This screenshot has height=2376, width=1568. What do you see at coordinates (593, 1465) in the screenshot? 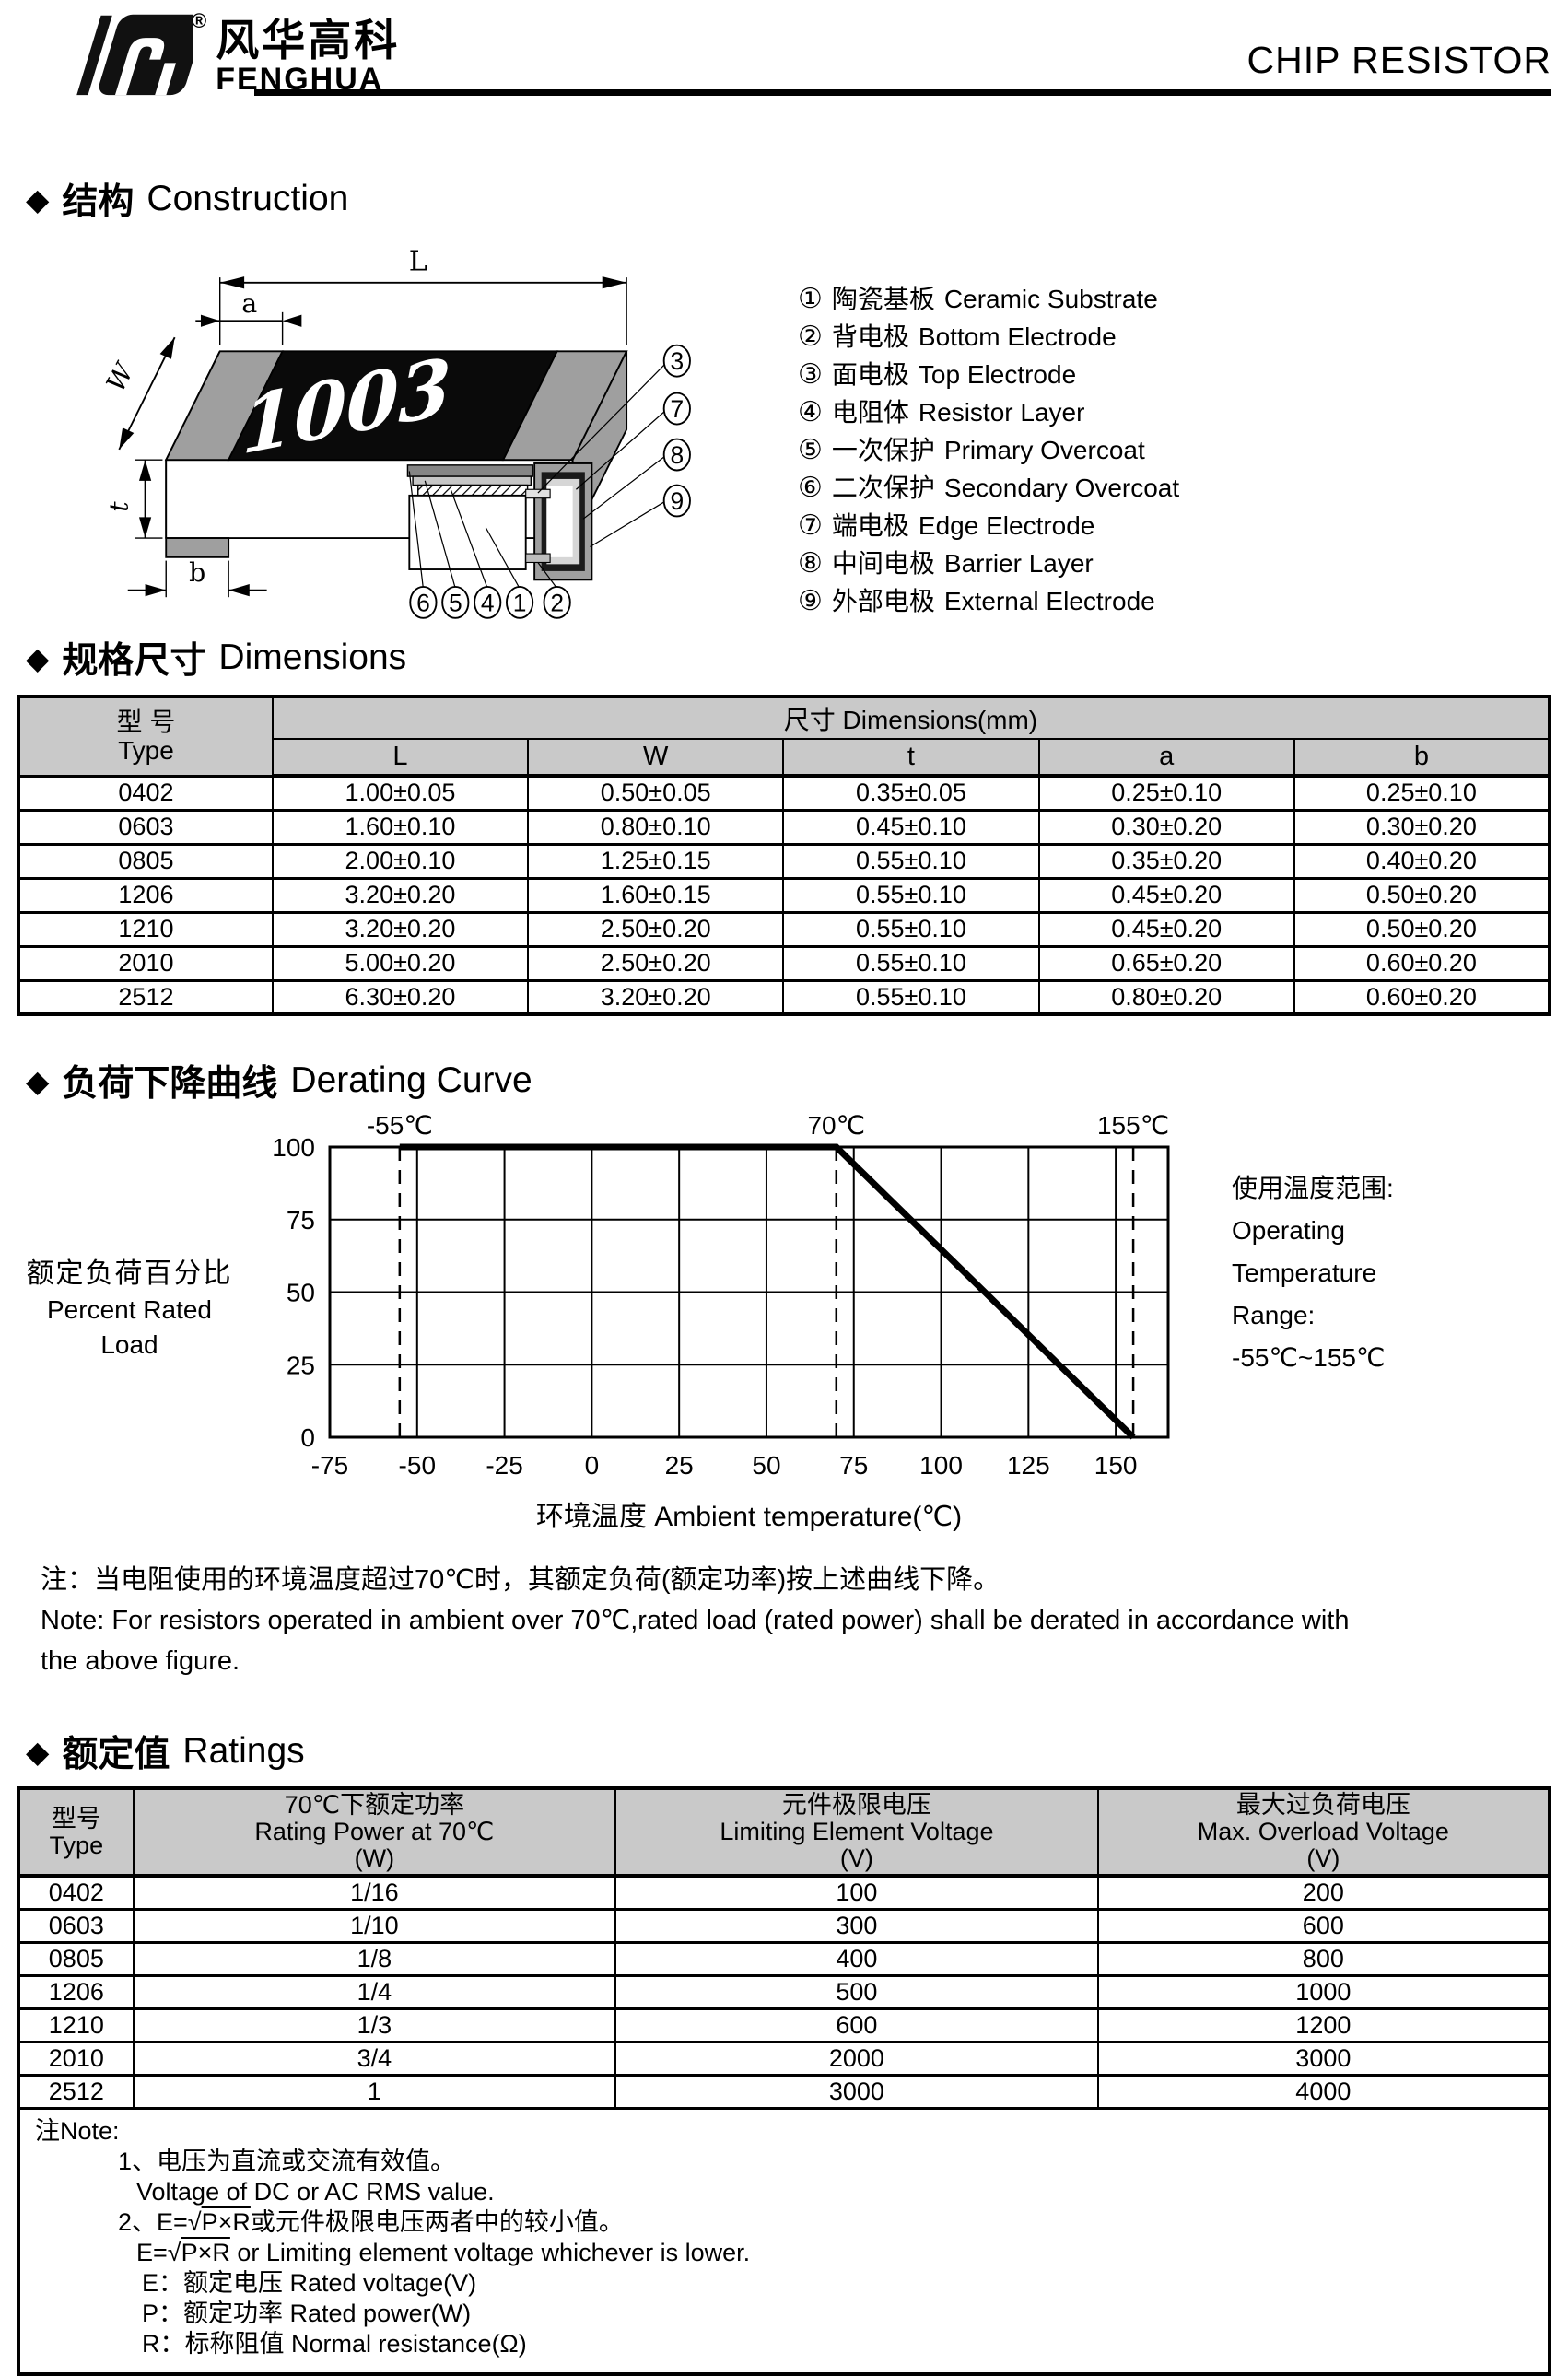
I see `x-tick-label: 0` at bounding box center [593, 1465].